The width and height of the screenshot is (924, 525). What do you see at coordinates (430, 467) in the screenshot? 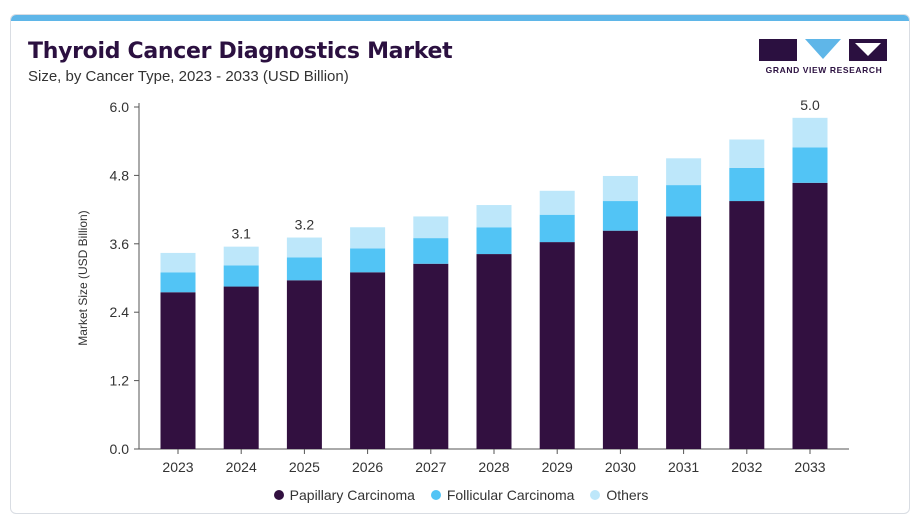
I see `x-tick-label: 2027` at bounding box center [430, 467].